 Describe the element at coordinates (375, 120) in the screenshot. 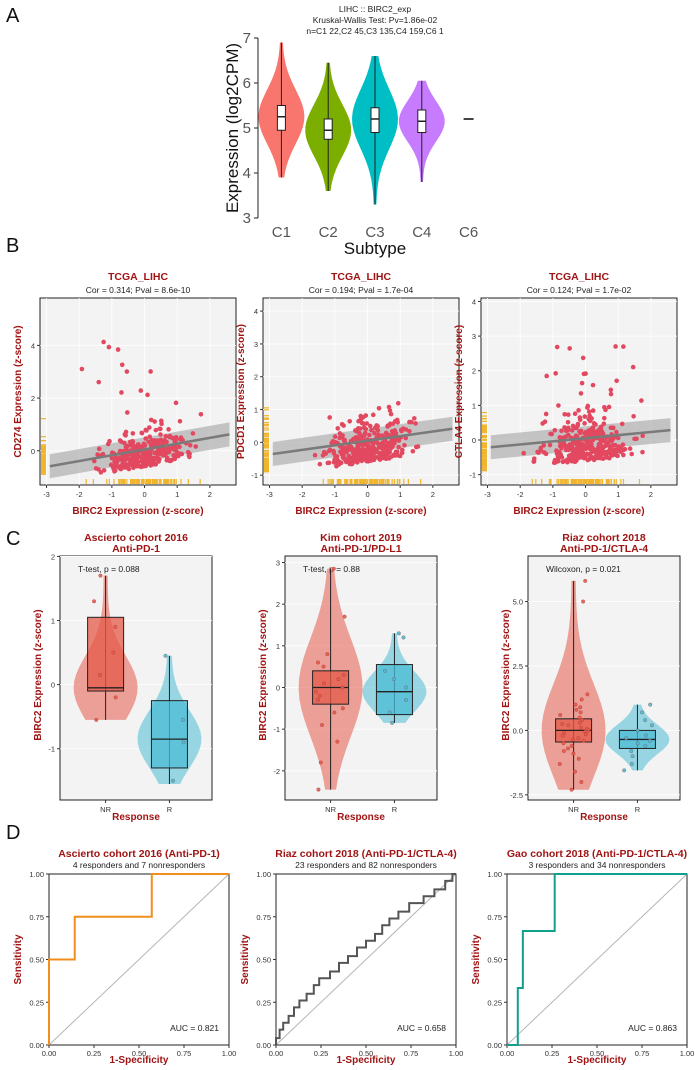

I see `violin-box` at that location.